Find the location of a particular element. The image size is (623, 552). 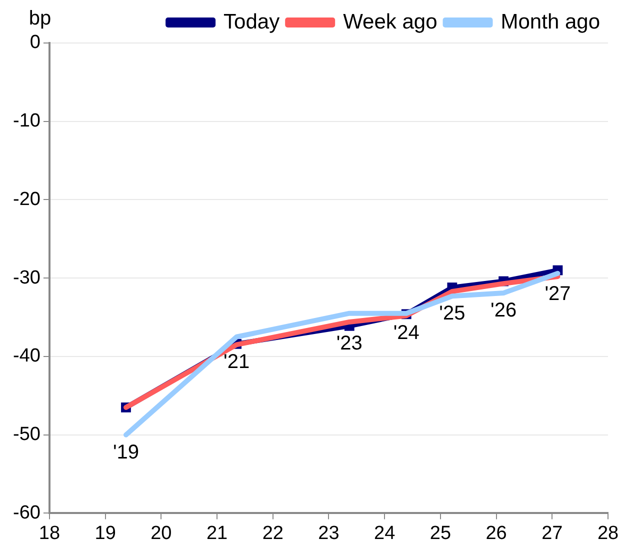

y-tick-label: 0 is located at coordinates (35, 43).